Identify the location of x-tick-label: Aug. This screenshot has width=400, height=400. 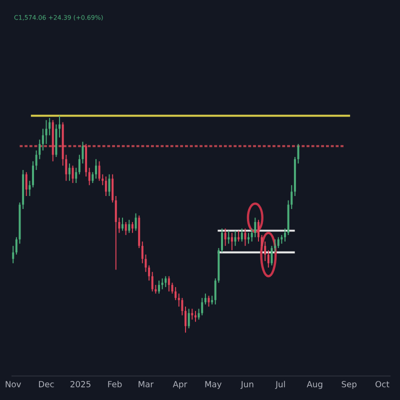
(314, 385).